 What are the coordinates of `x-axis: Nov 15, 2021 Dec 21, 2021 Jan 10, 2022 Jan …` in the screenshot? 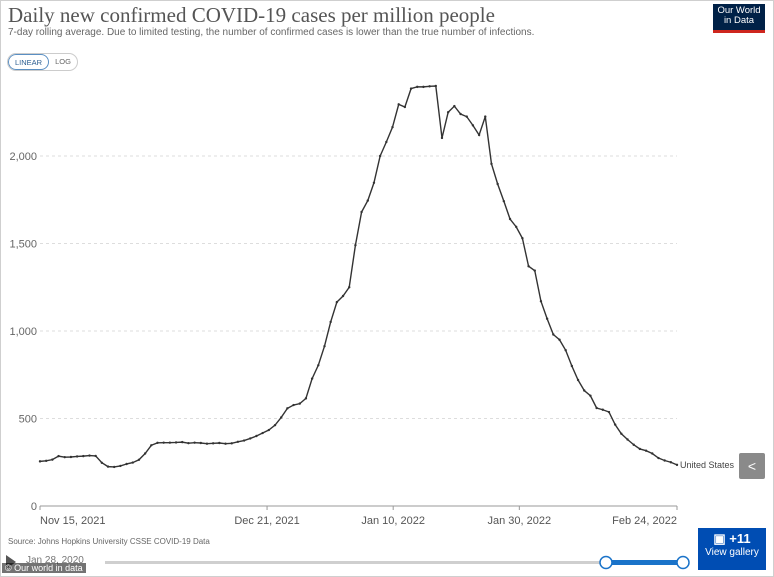 It's located at (358, 516).